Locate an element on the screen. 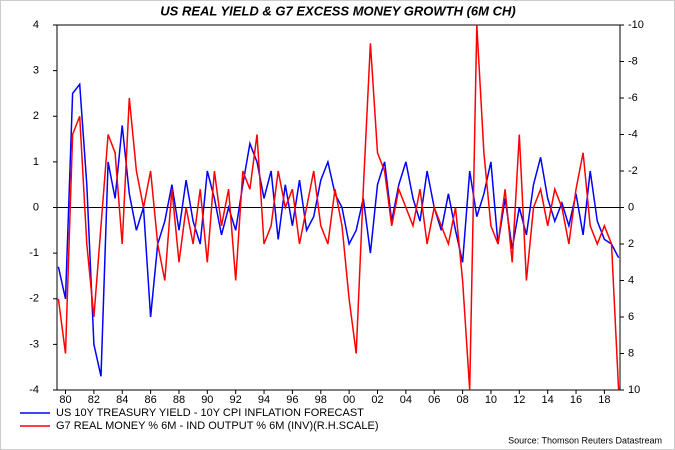  y-tick-label: -1 is located at coordinates (34, 253).